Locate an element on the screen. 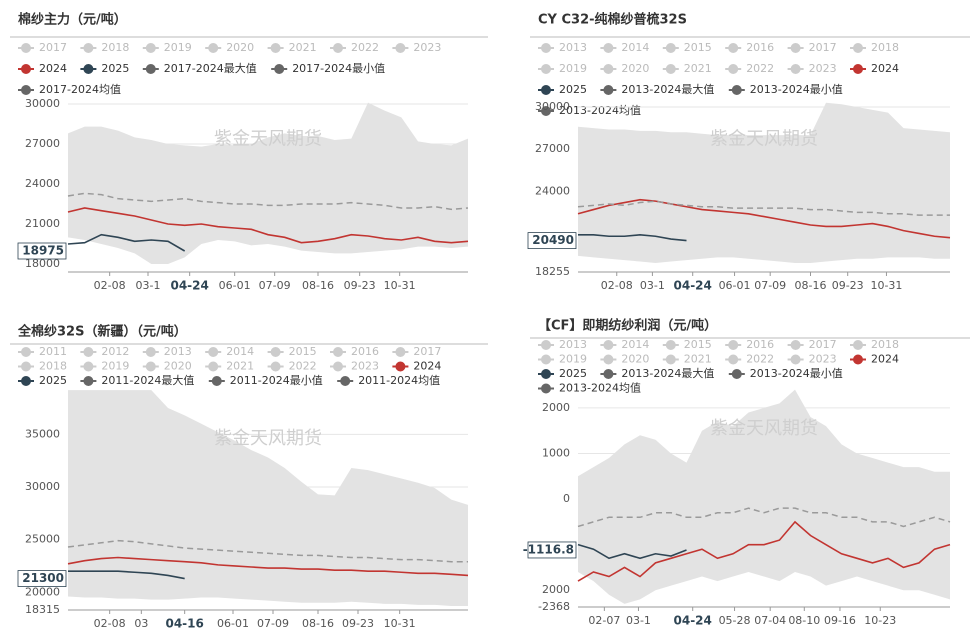 Image resolution: width=977 pixels, height=629 pixels. y-tick-label: 18000 is located at coordinates (42, 263).